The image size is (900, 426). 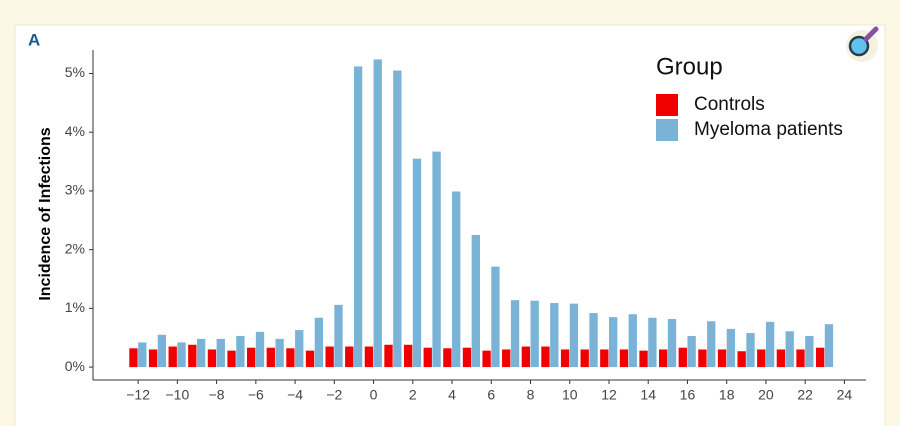 What do you see at coordinates (531, 395) in the screenshot?
I see `x-tick-label: 8` at bounding box center [531, 395].